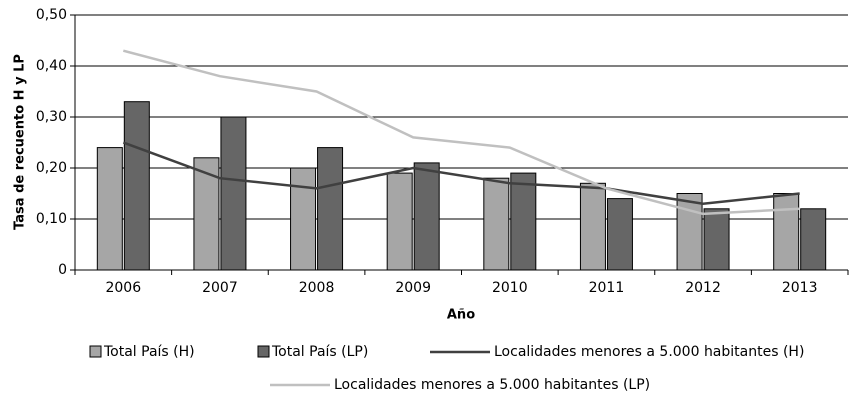  Describe the element at coordinates (149, 352) in the screenshot. I see `legend-label: Total País (H)` at that location.